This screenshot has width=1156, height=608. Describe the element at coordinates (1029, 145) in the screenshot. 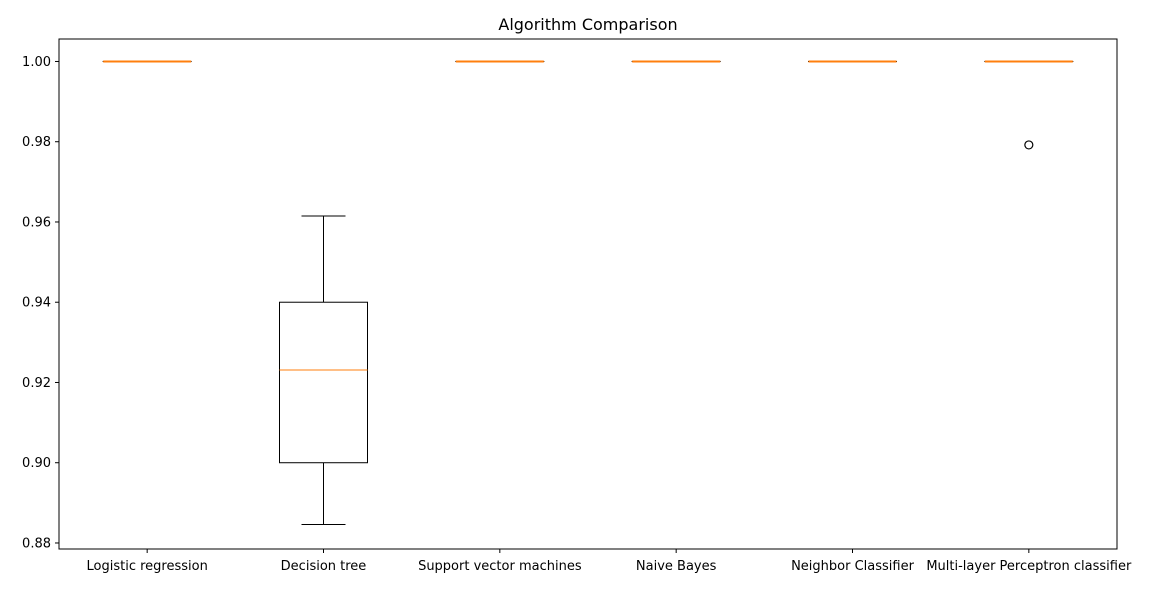

I see `outlier-point` at that location.